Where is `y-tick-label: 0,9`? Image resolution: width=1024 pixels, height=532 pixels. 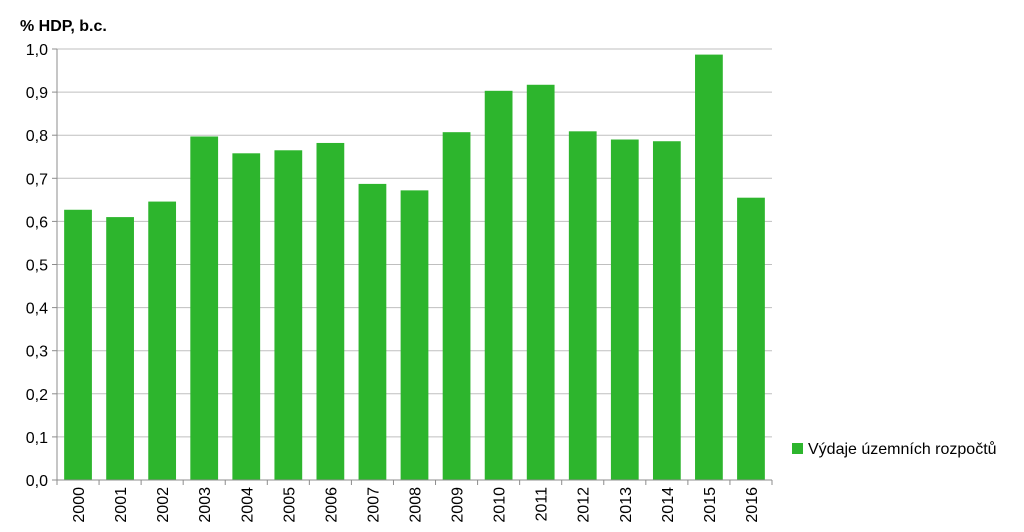
y-tick-label: 0,9 is located at coordinates (37, 93).